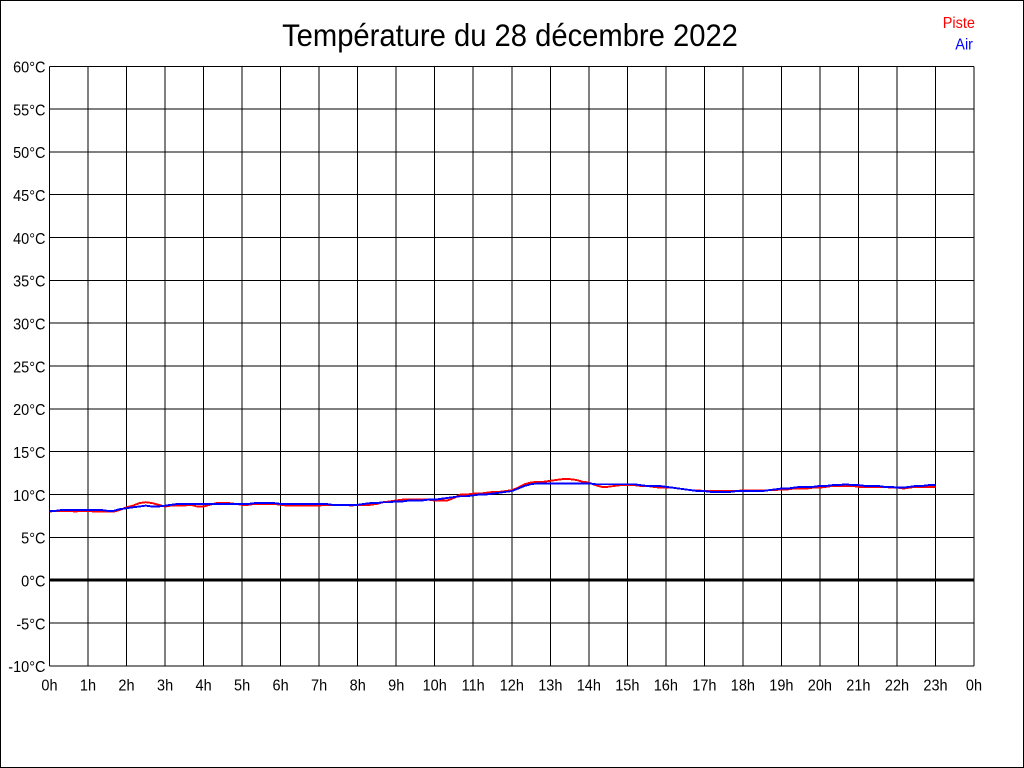 The width and height of the screenshot is (1024, 768). Describe the element at coordinates (165, 686) in the screenshot. I see `svg-text: 3h` at that location.